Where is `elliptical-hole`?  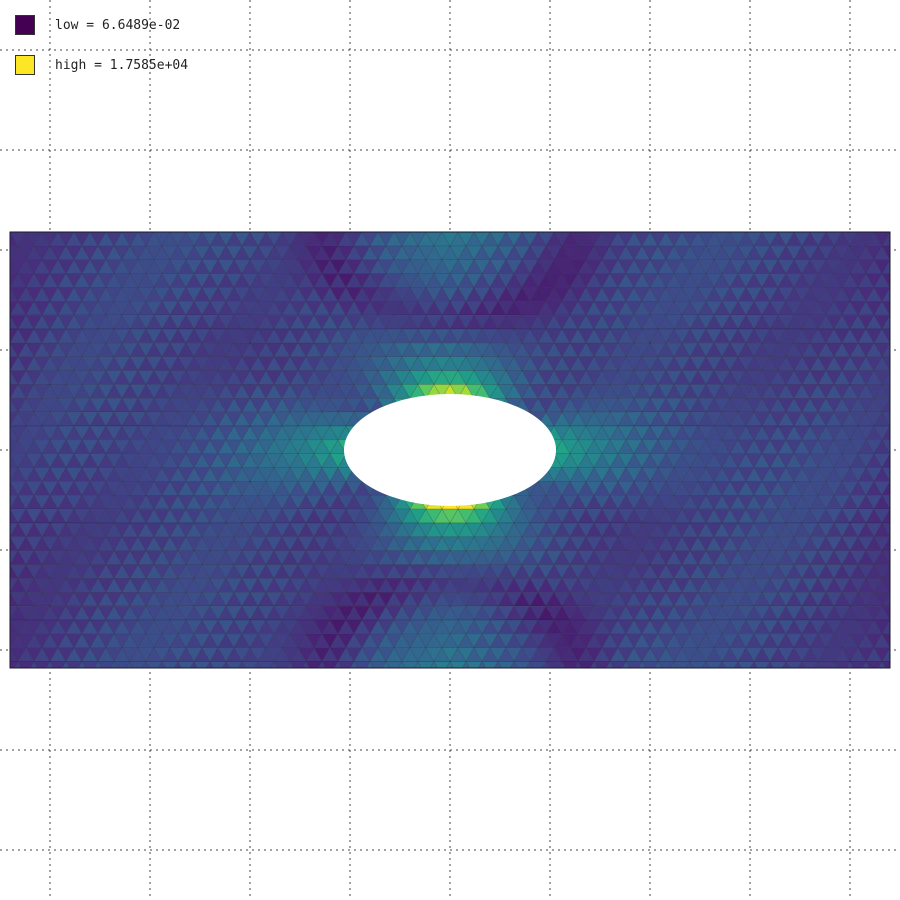 elliptical-hole is located at coordinates (450, 450).